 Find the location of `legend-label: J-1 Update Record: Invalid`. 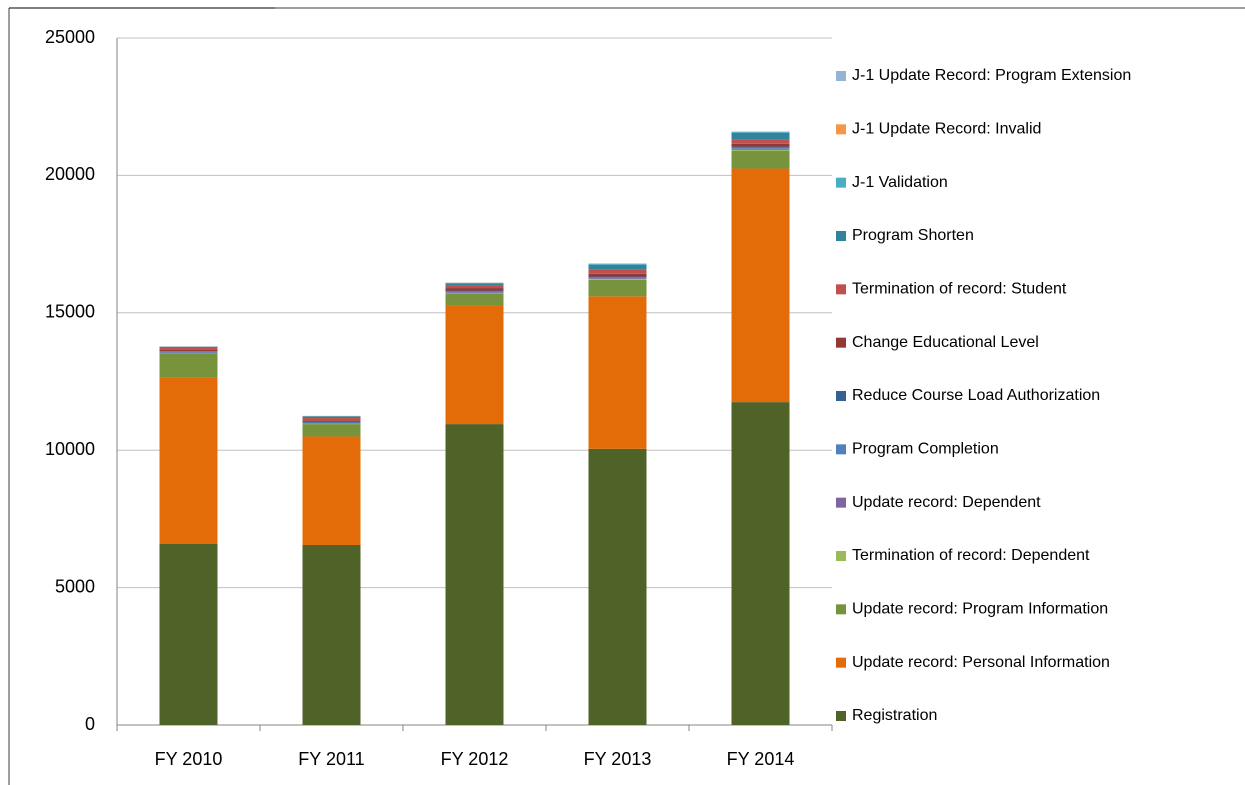

legend-label: J-1 Update Record: Invalid is located at coordinates (946, 129).